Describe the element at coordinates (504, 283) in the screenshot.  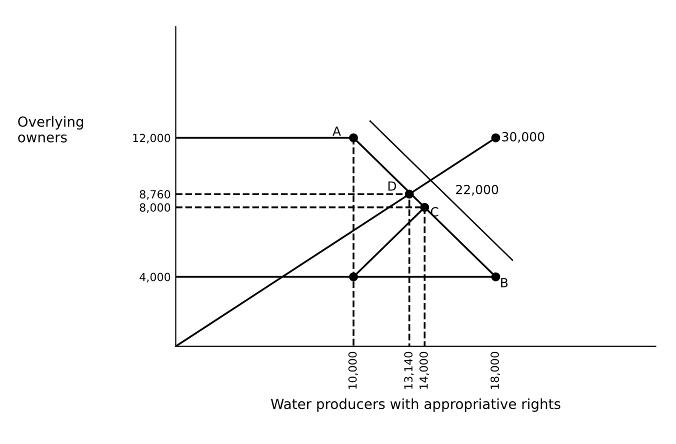
I see `annotation: B` at that location.